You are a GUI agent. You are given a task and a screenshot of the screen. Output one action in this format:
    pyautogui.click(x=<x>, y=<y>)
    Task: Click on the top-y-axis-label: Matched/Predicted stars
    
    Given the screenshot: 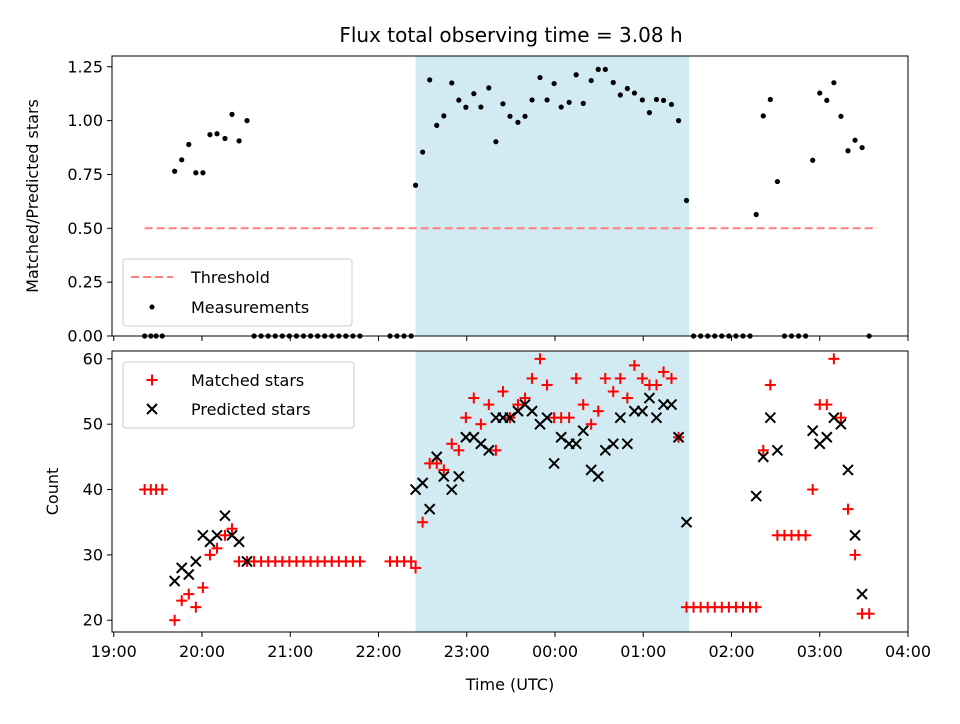 What is the action you would take?
    pyautogui.click(x=32, y=196)
    